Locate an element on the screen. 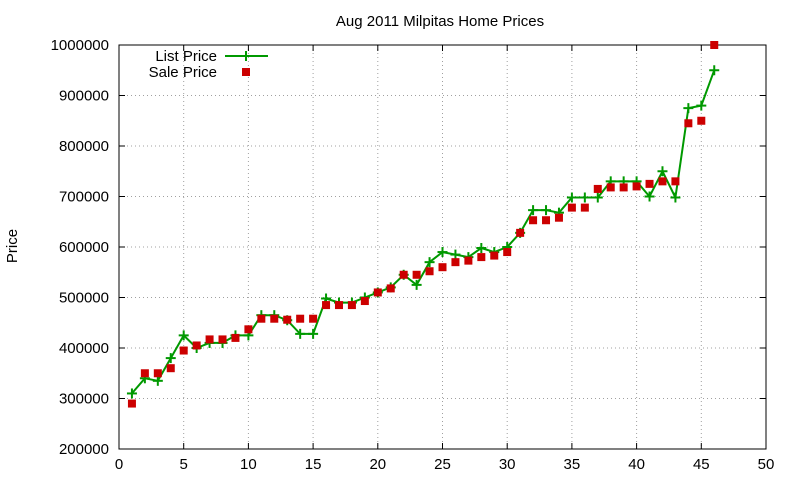 This screenshot has width=800, height=480. y-tick-label: 300000 is located at coordinates (84, 399).